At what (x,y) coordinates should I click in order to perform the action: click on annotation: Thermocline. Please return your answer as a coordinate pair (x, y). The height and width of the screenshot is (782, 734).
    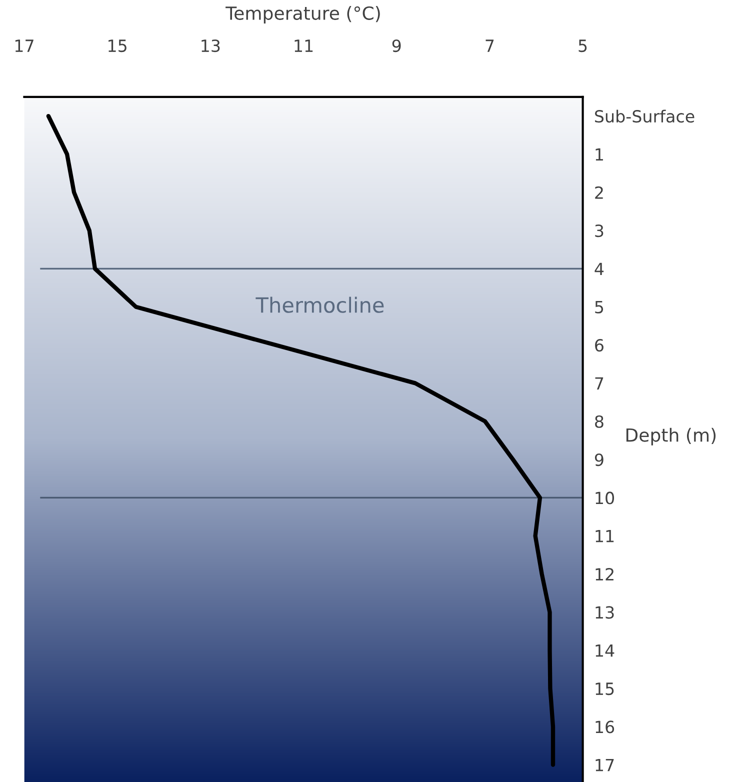
    Looking at the image, I should click on (320, 304).